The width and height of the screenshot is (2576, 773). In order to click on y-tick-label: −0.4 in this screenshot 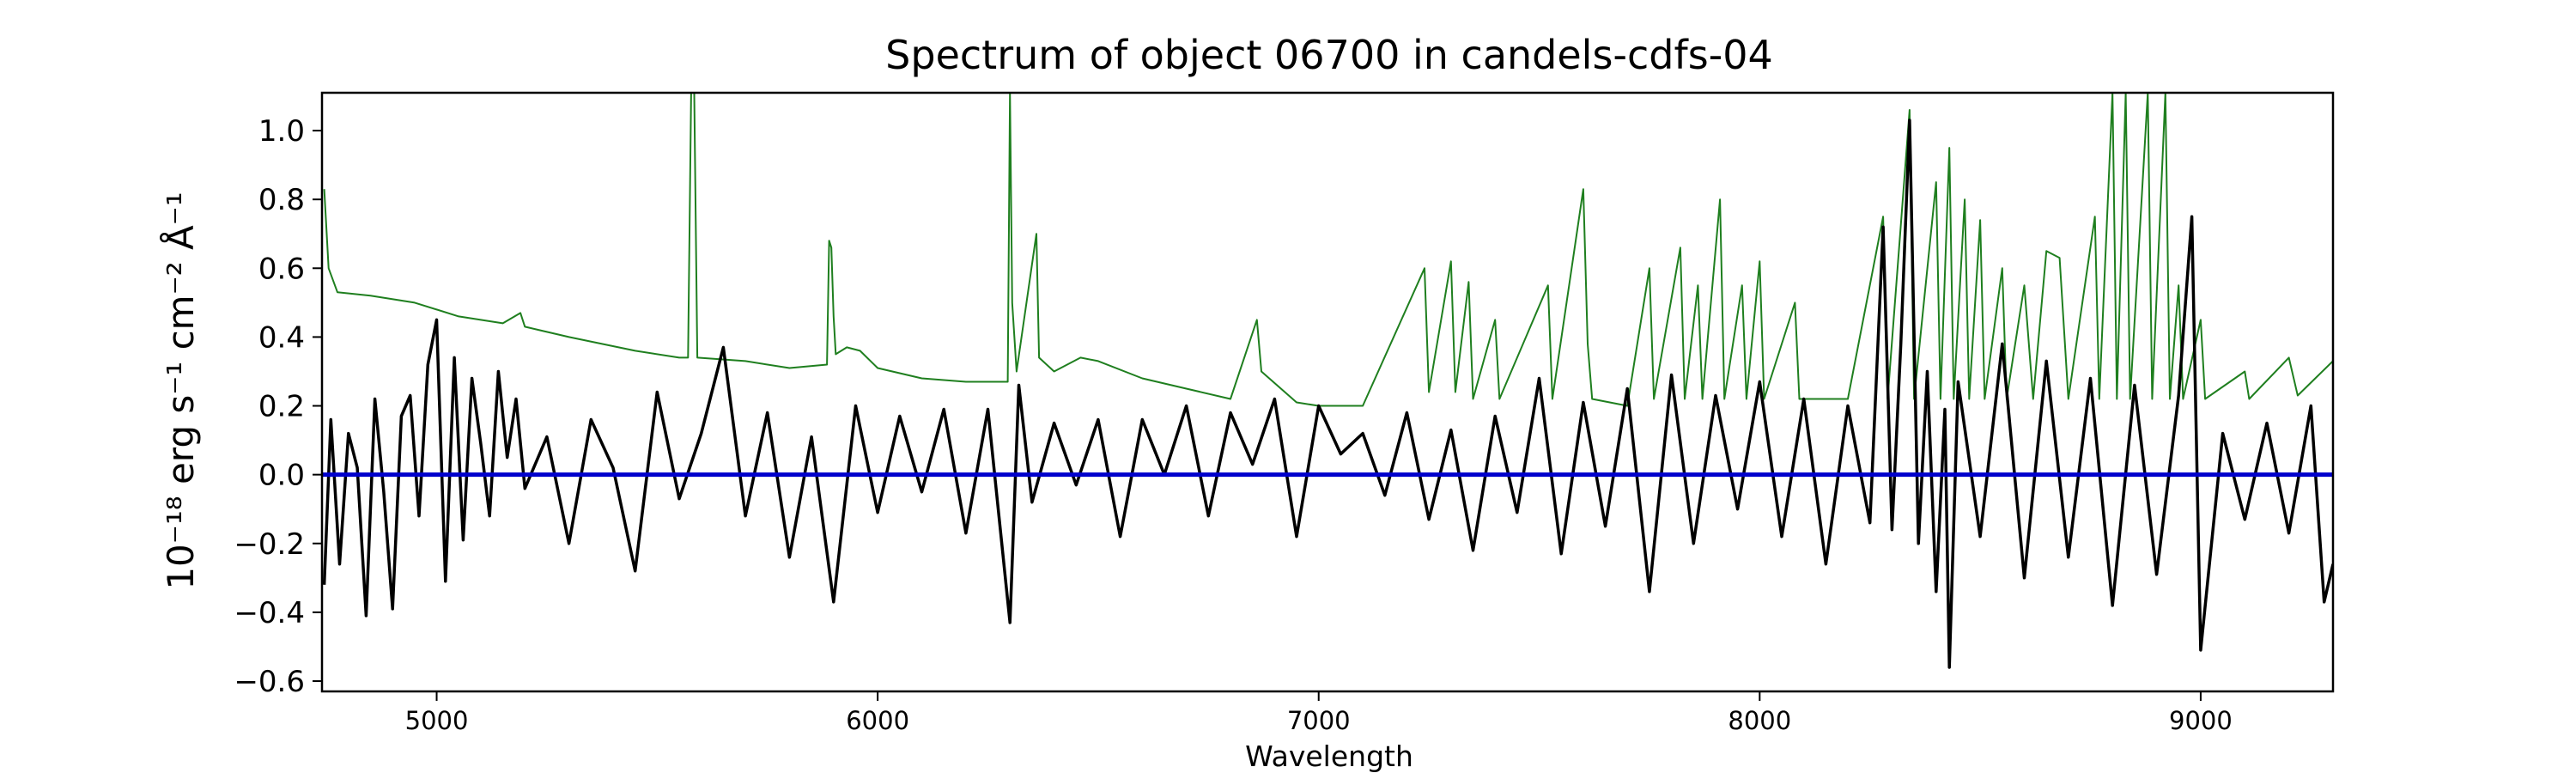, I will do `click(269, 613)`.